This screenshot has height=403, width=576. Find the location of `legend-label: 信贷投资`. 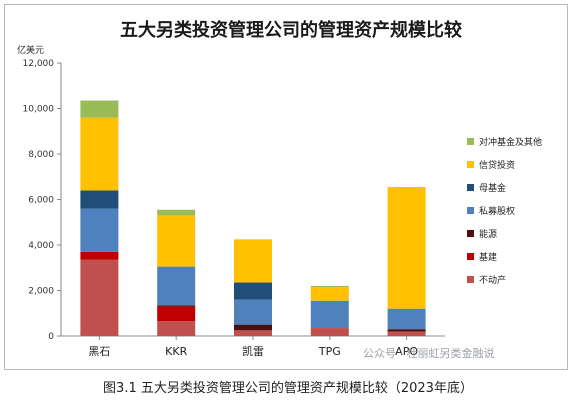

legend-label: 信贷投资 is located at coordinates (497, 165).